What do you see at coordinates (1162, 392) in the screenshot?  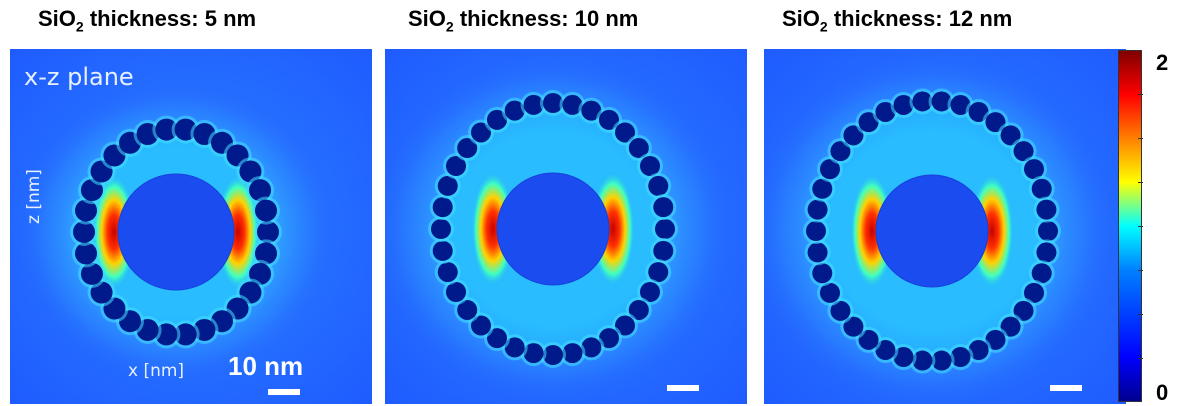 I see `colorbar-min-label: 0` at bounding box center [1162, 392].